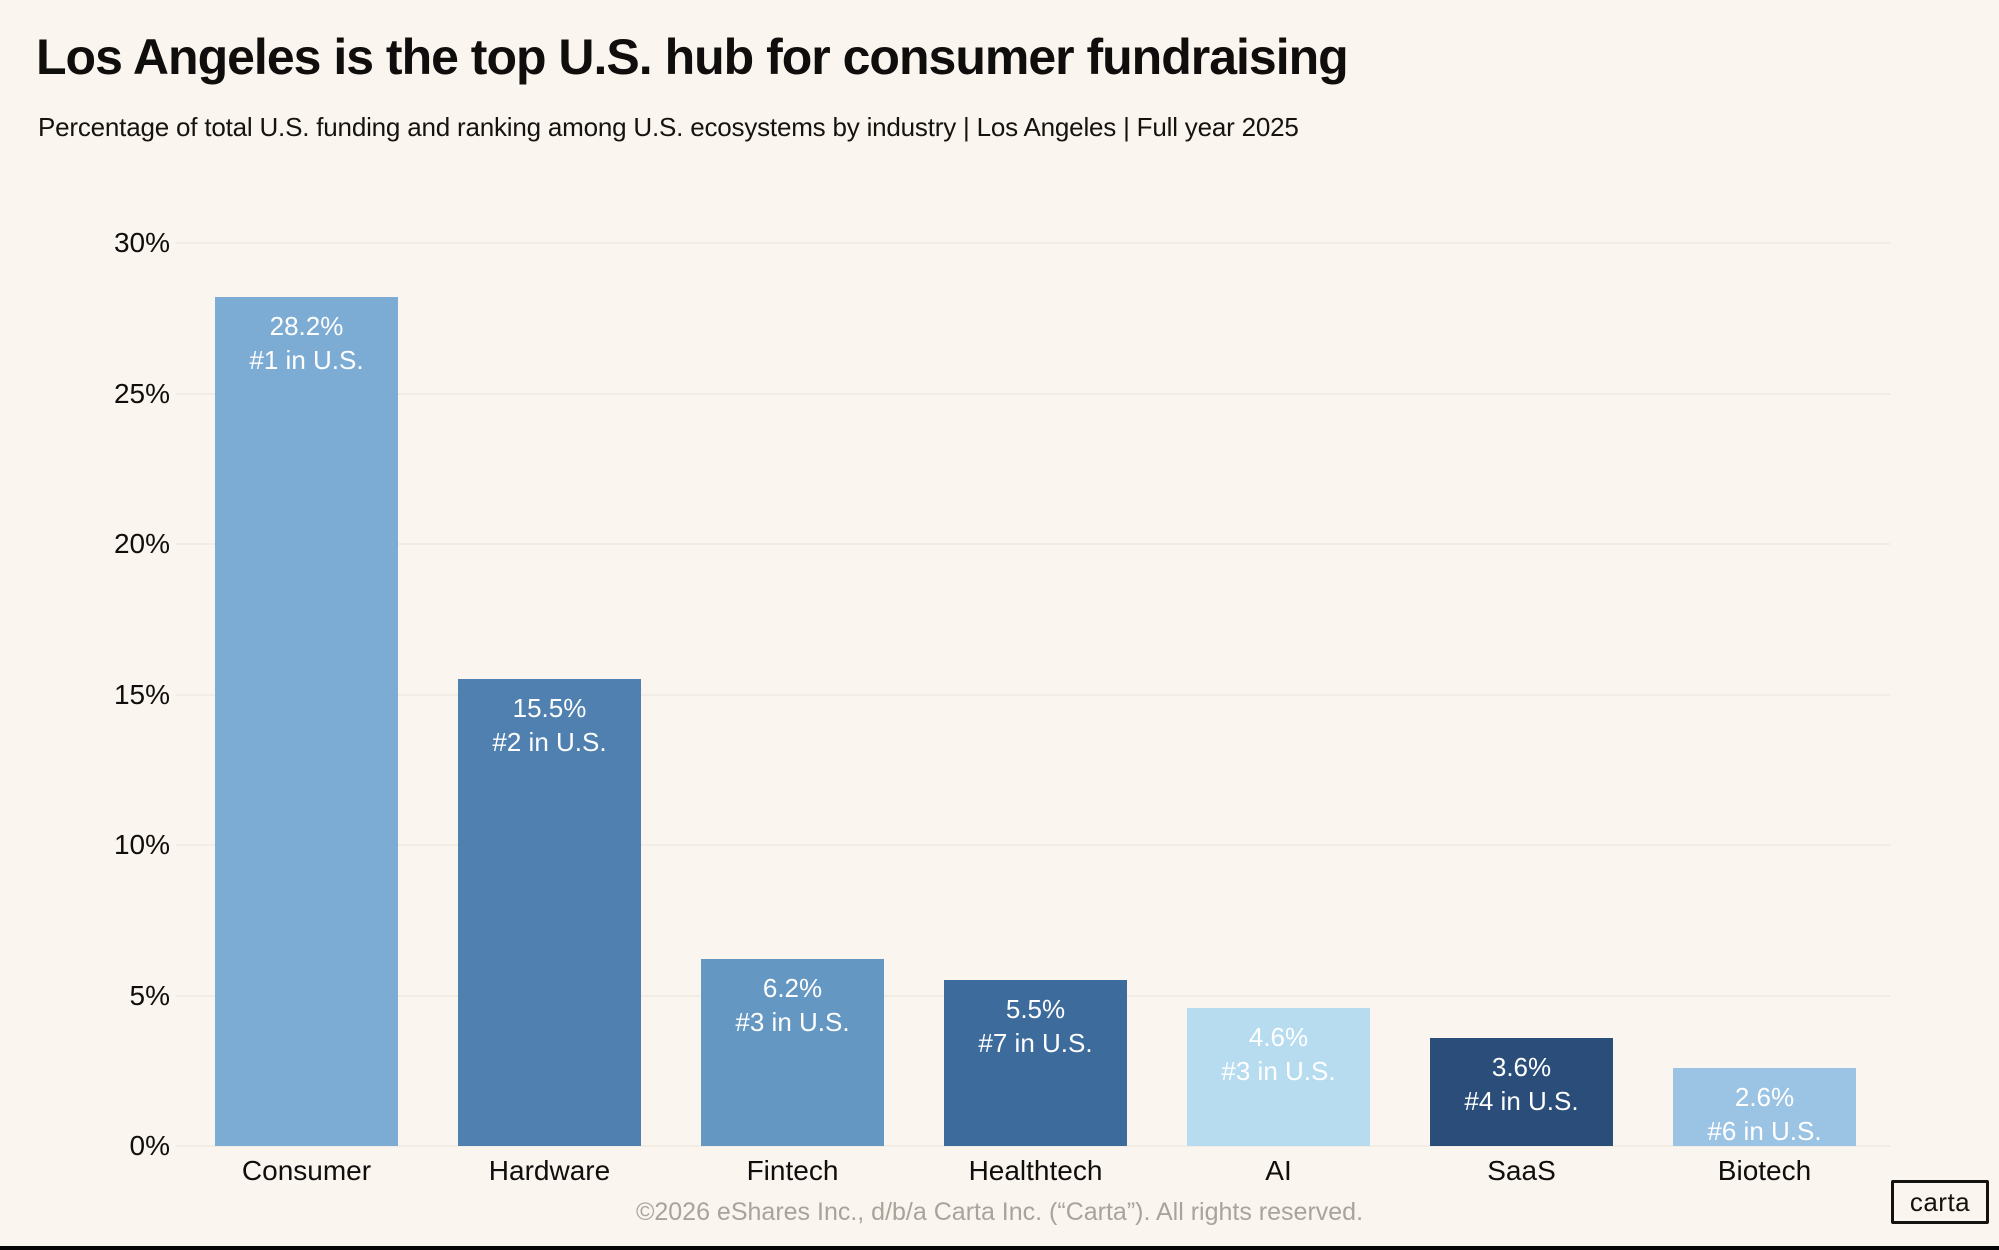  What do you see at coordinates (141, 242) in the screenshot?
I see `y-axis-tick-label: 30%` at bounding box center [141, 242].